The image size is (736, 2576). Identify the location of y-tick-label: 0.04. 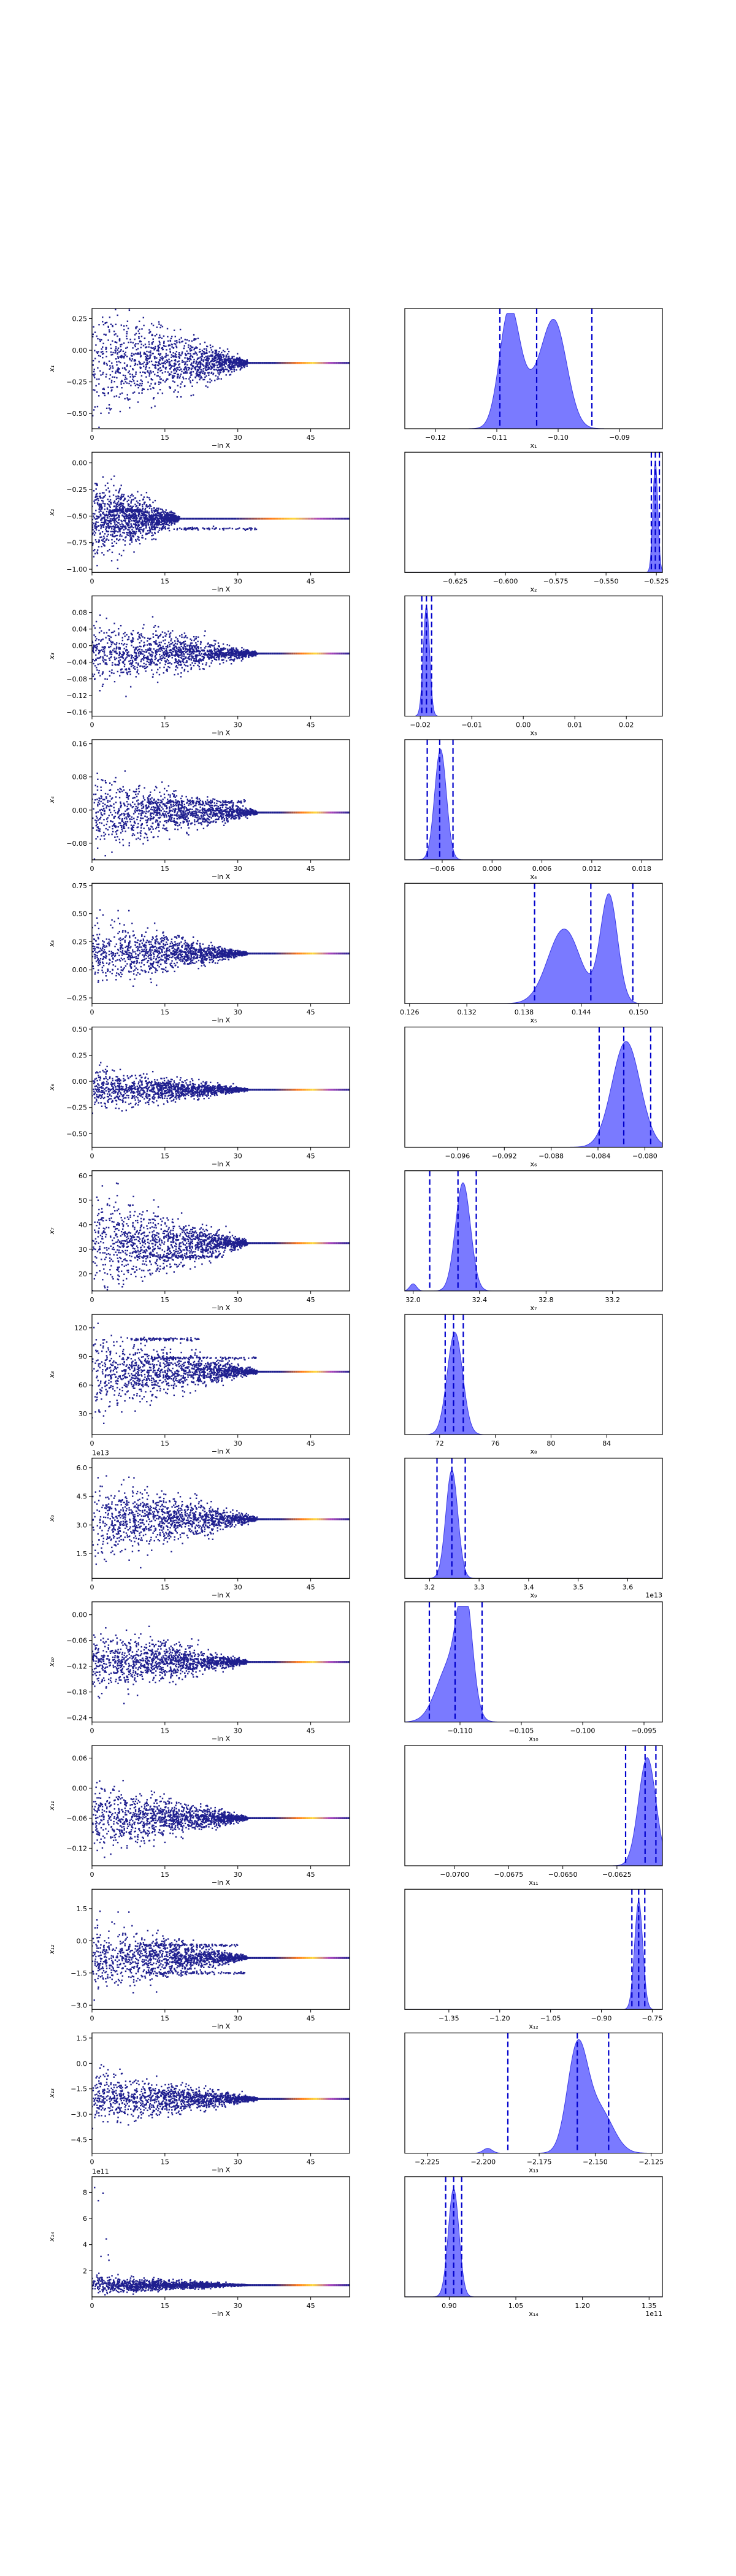
(80, 630).